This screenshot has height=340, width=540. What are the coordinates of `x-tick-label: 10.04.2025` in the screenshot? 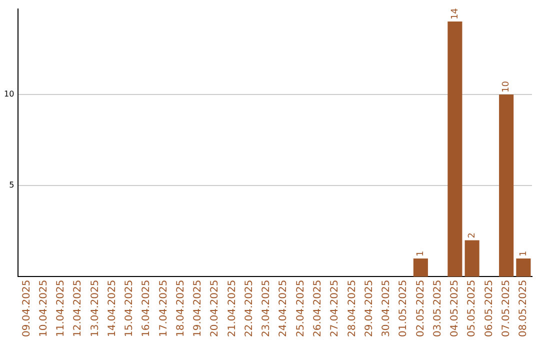 It's located at (44, 309).